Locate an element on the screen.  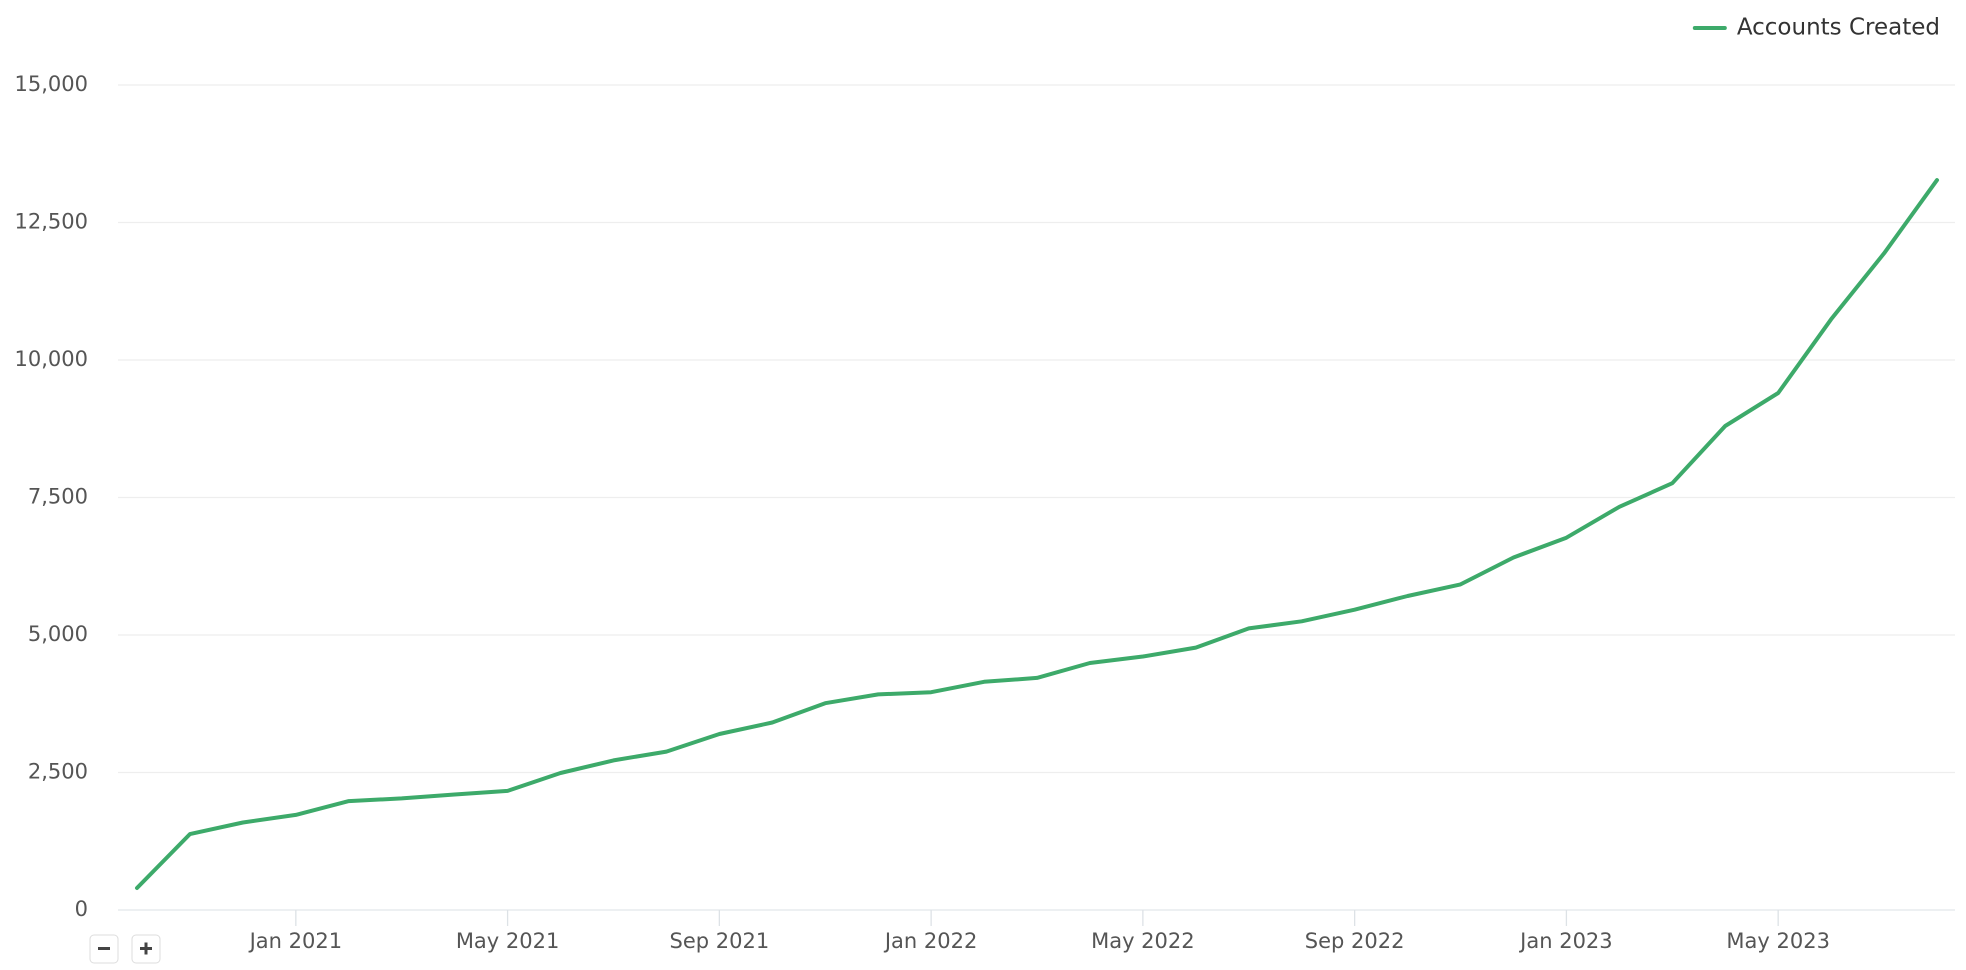
x-tick-label: Jan 2022 is located at coordinates (930, 941).